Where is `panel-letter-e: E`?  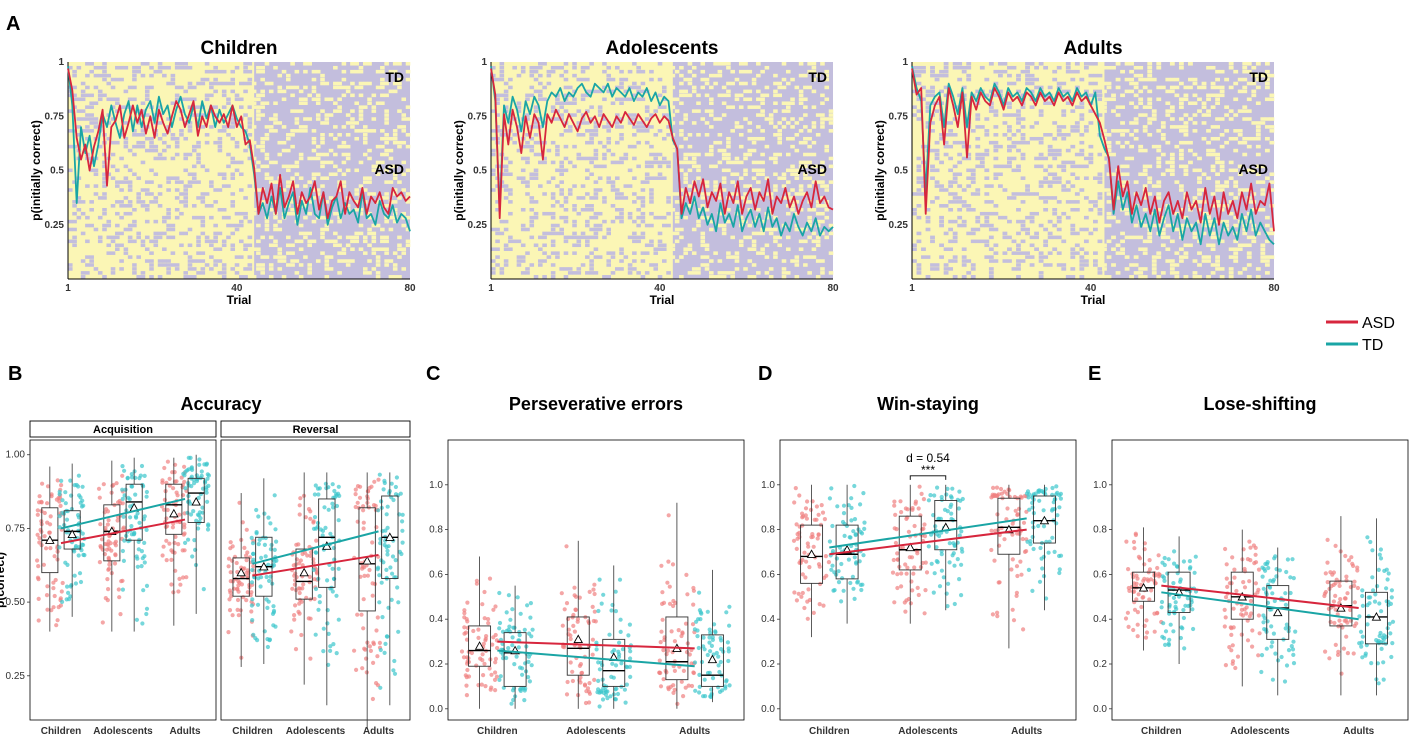
panel-letter-e: E is located at coordinates (1094, 374).